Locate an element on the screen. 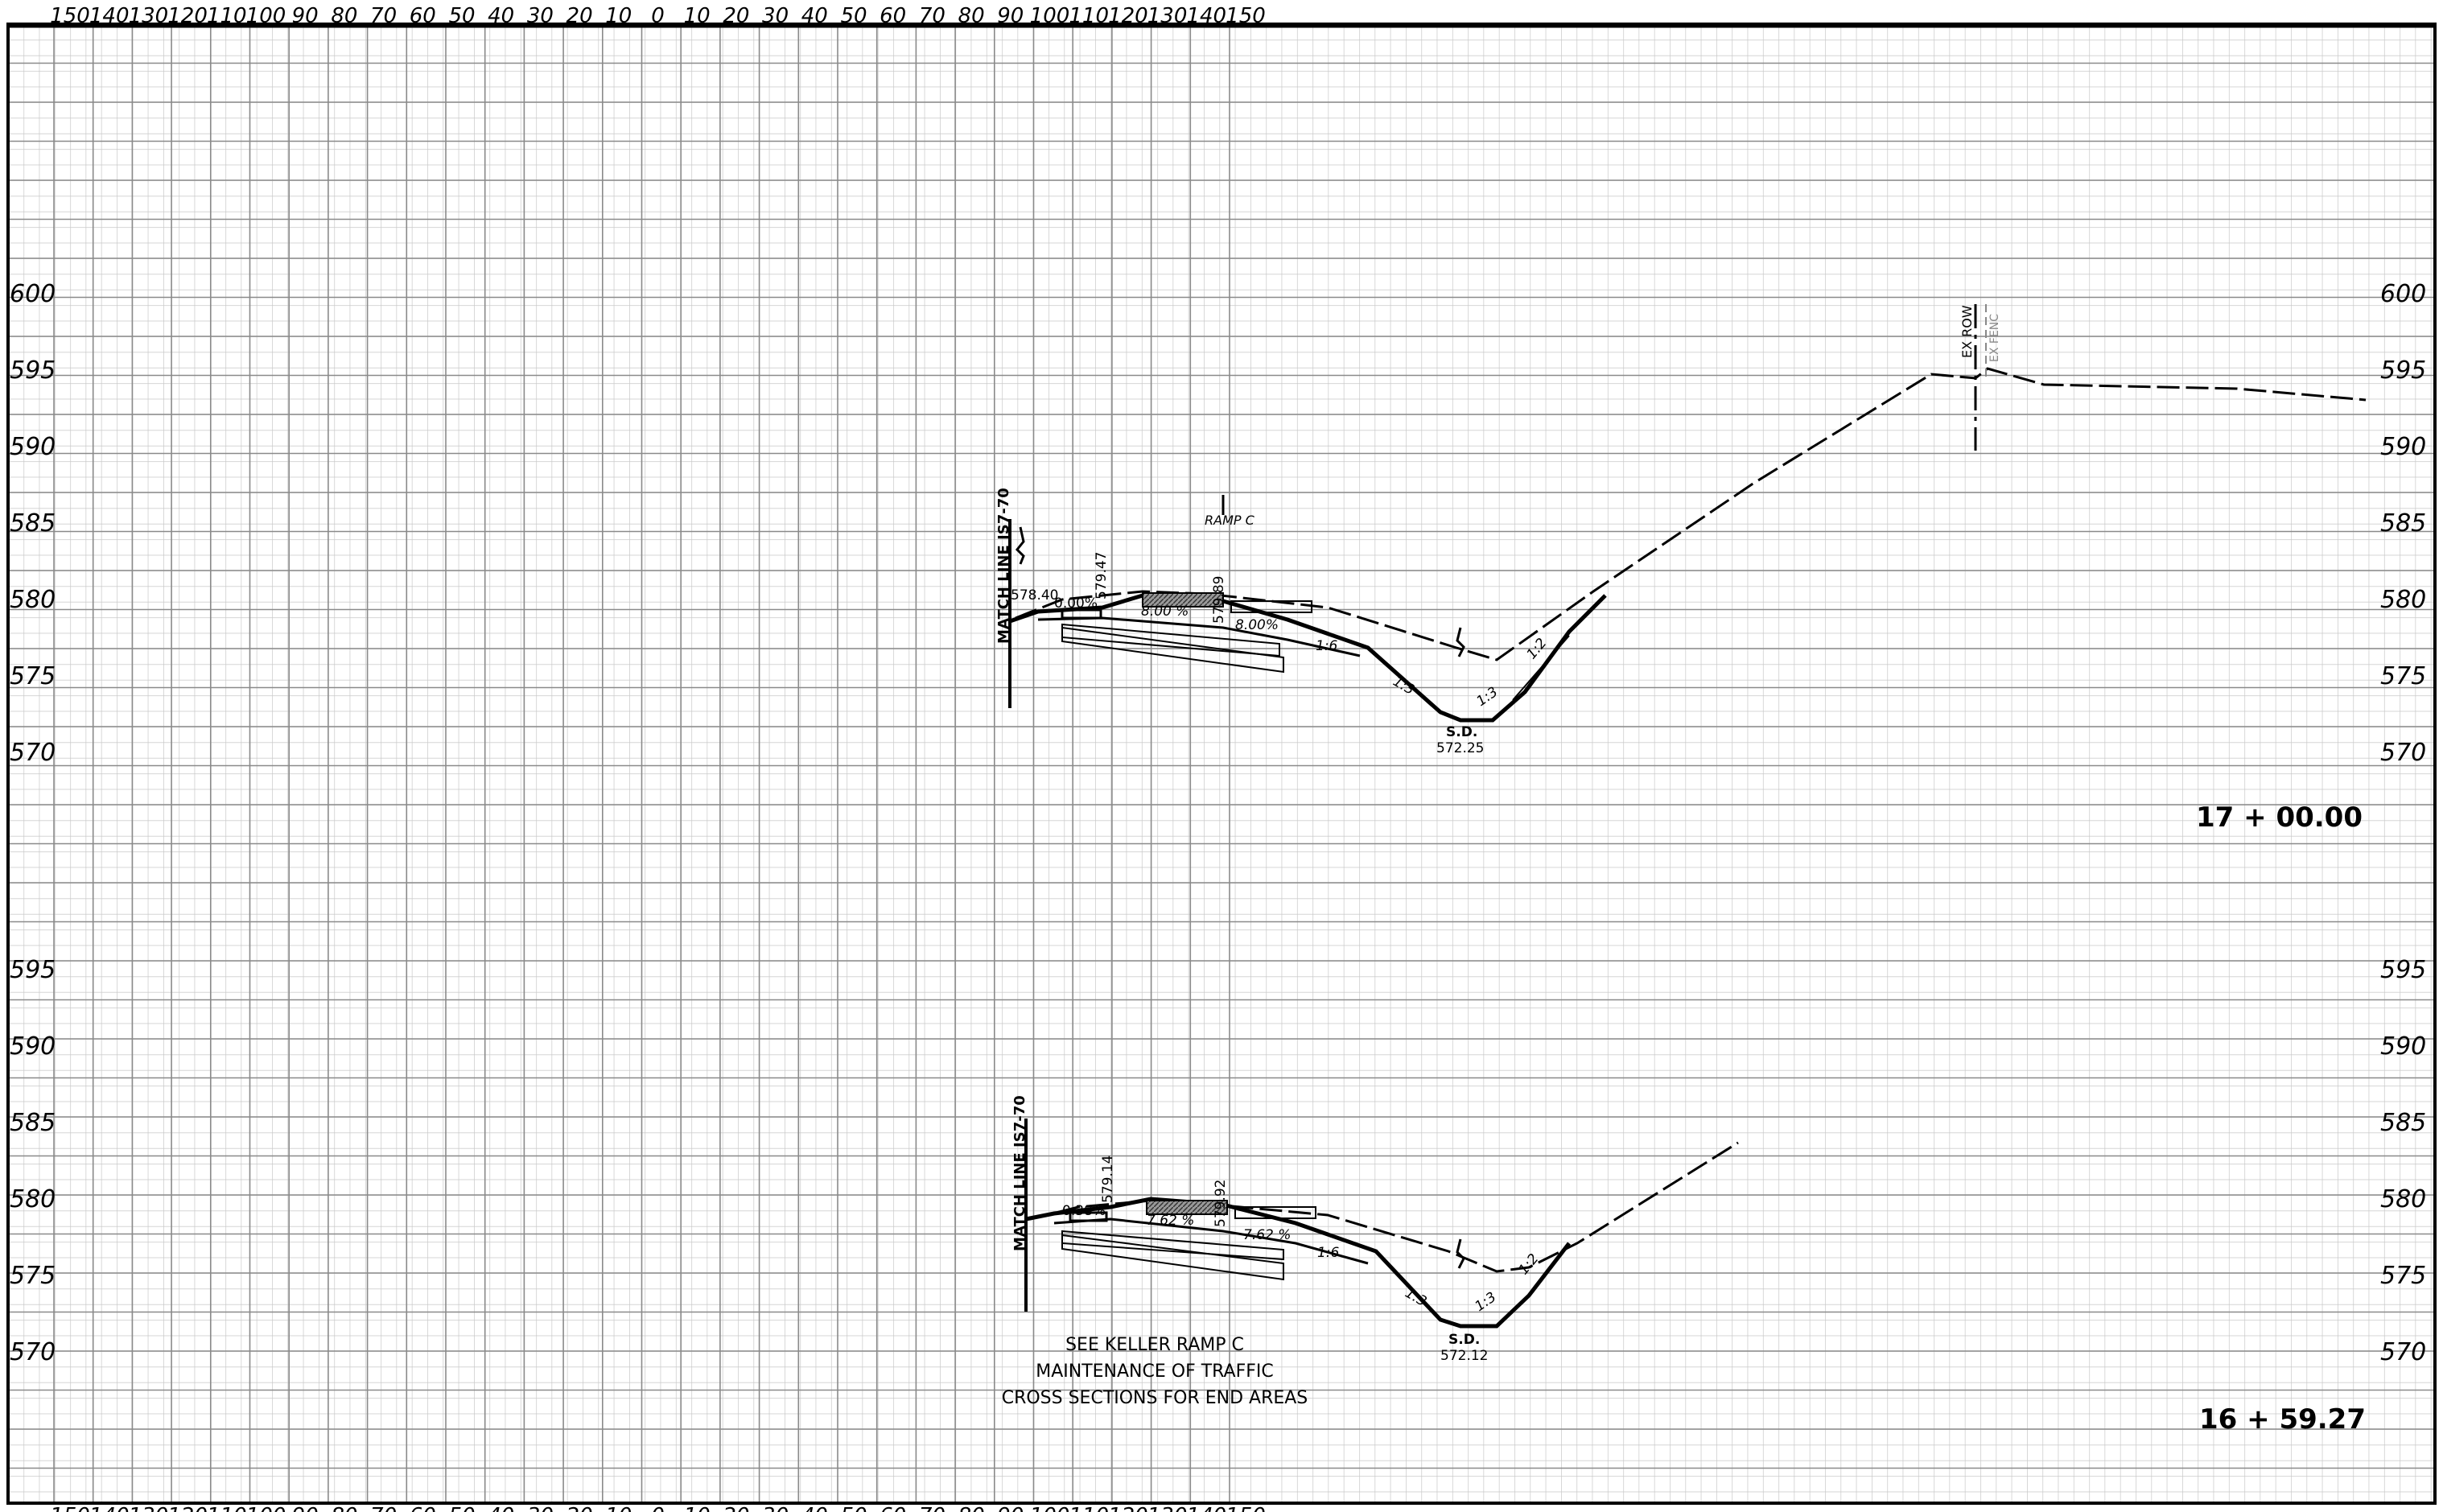  upper-elev-right-label: 570 is located at coordinates (2403, 753).